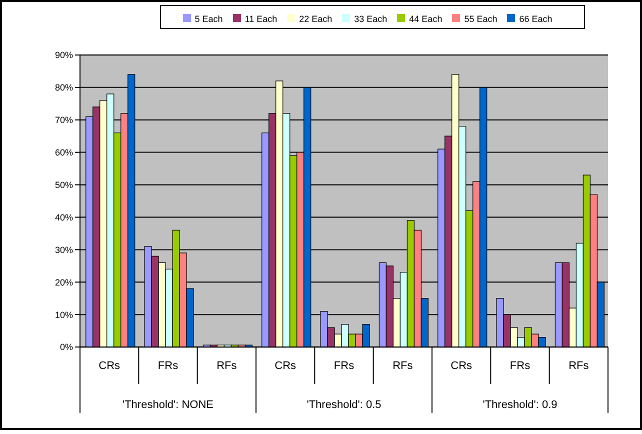 This screenshot has width=642, height=434. I want to click on y-tick-label: 40%, so click(63, 217).